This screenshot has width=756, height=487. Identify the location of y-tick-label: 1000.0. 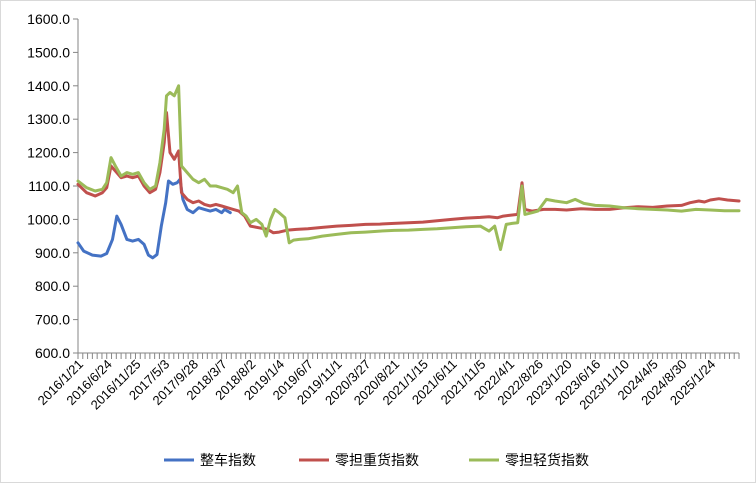
(48, 219).